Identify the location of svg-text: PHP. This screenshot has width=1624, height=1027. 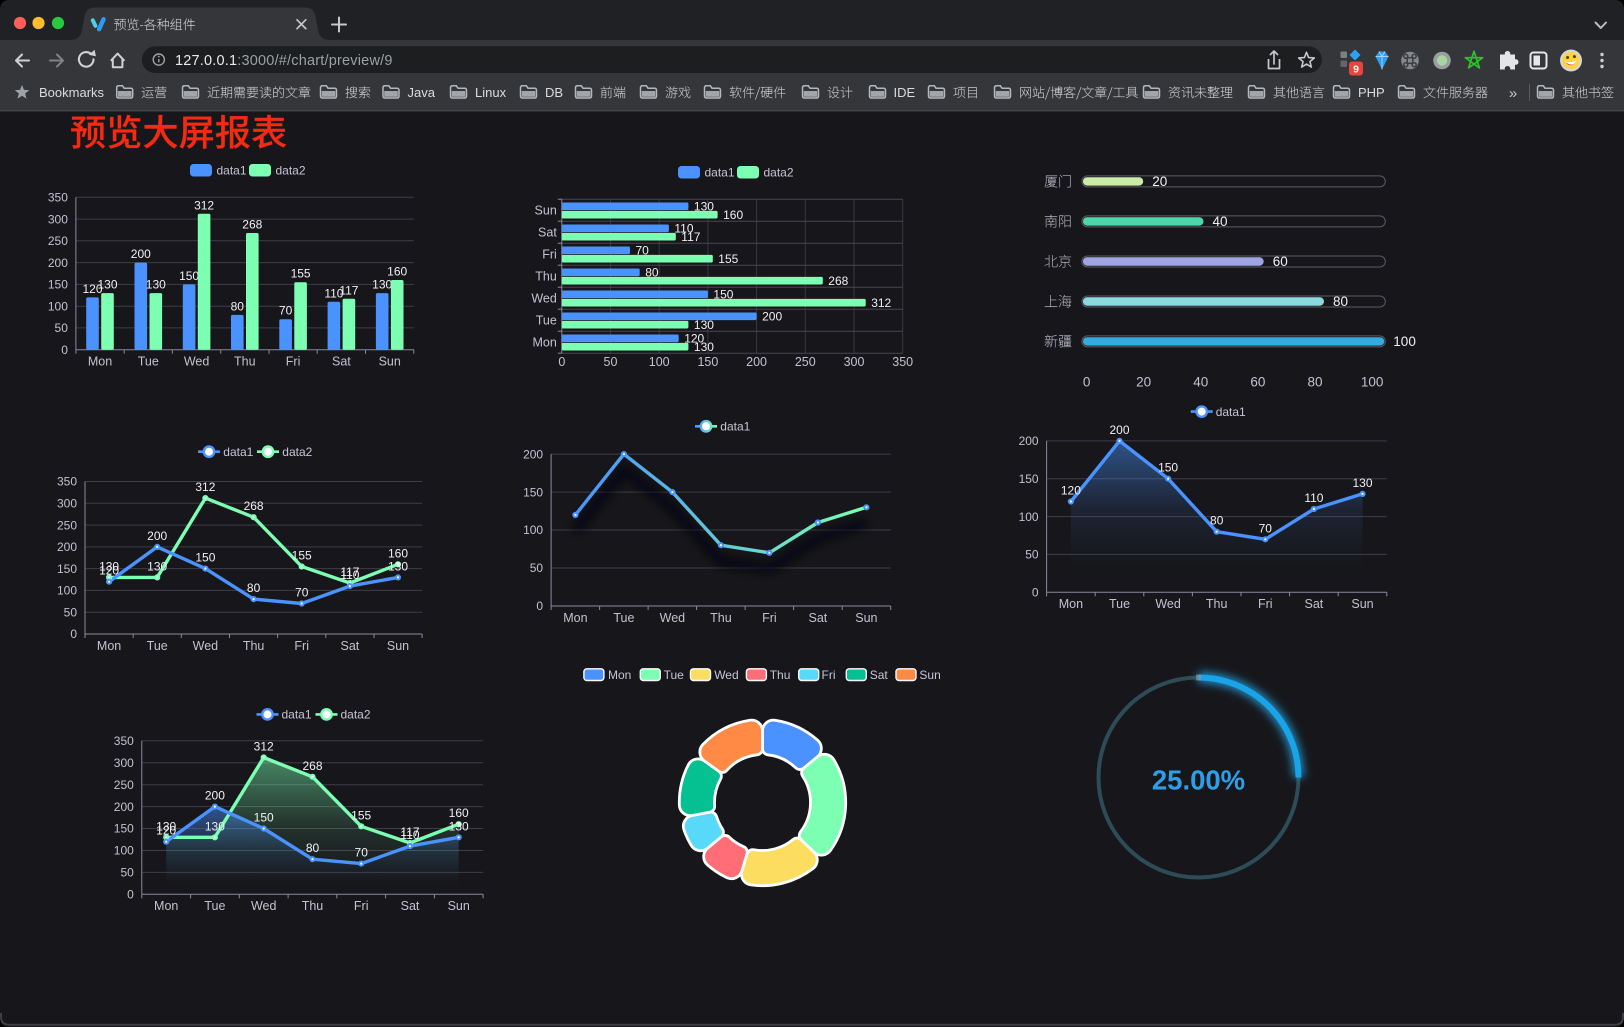
(1371, 92).